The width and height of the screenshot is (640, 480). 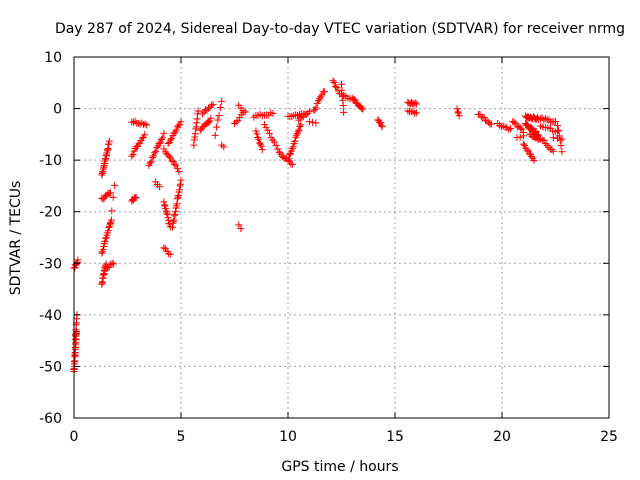 I want to click on y-tick-label: -20, so click(x=50, y=213).